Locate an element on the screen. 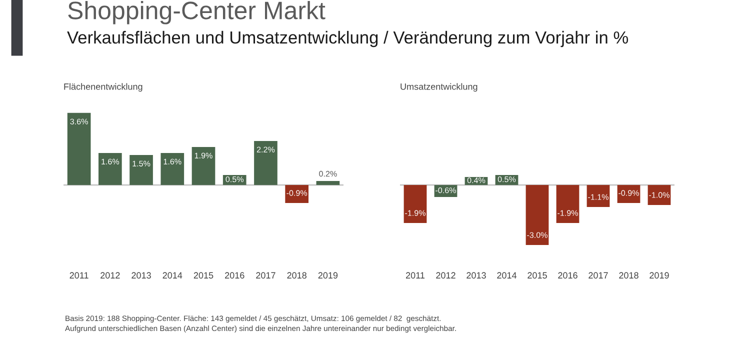  data-label: -1.0% is located at coordinates (659, 195).